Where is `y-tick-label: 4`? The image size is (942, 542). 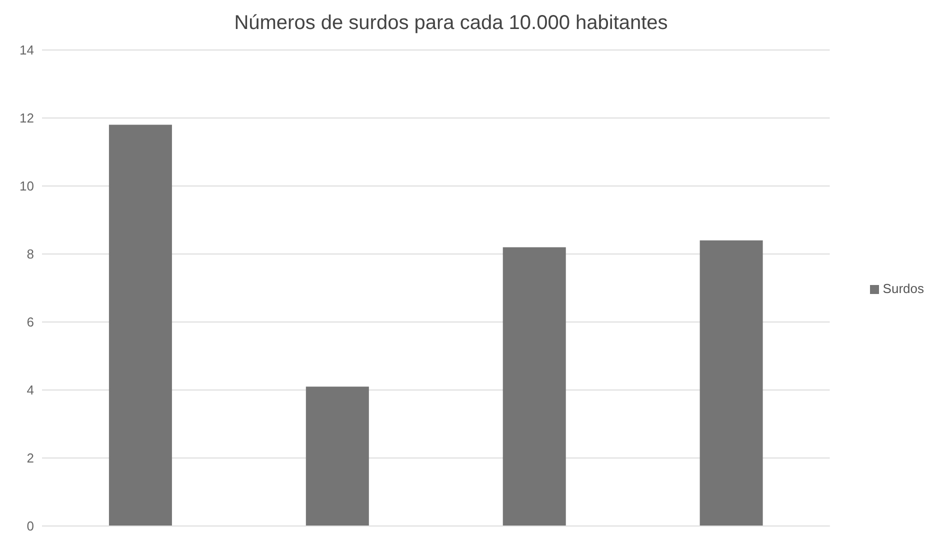
y-tick-label: 4 is located at coordinates (30, 390).